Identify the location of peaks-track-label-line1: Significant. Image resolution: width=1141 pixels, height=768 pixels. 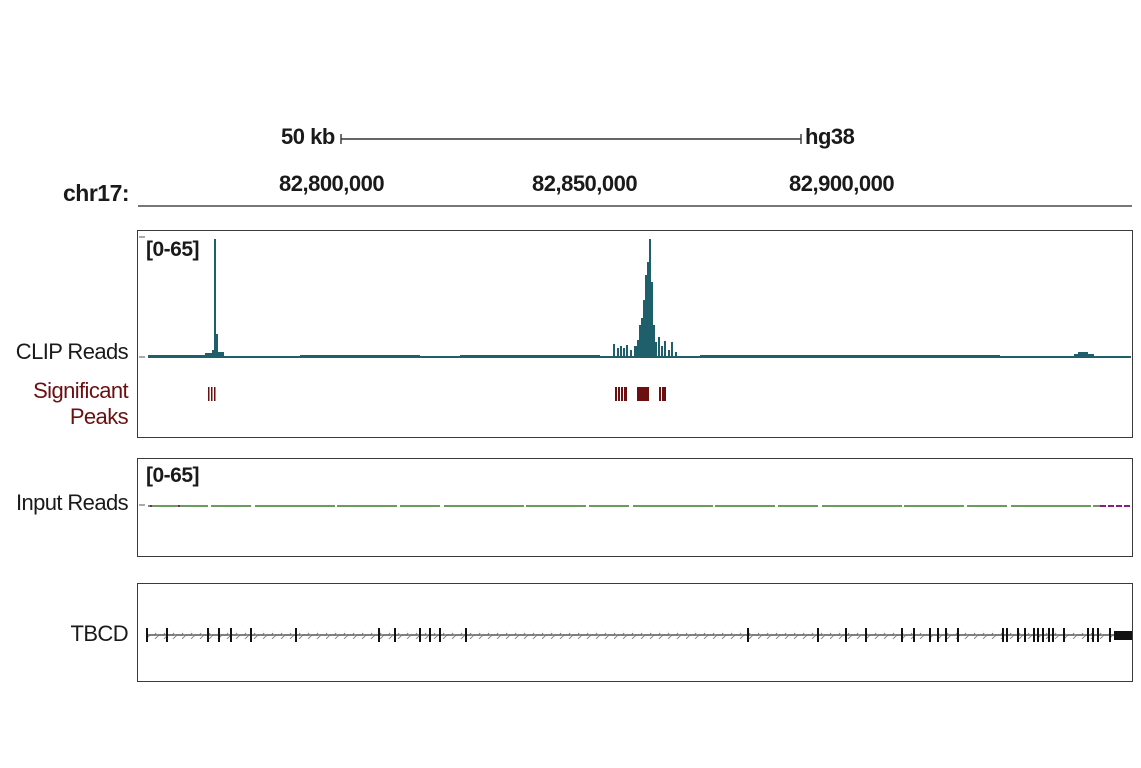
(81, 390).